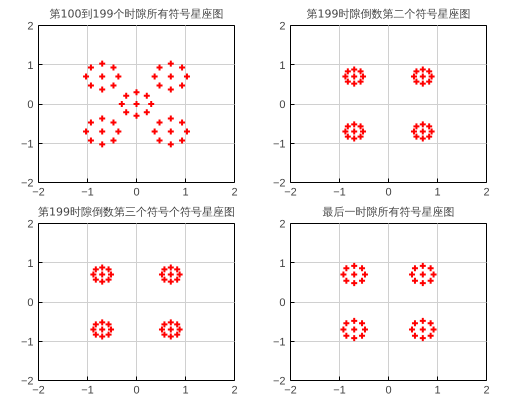 This screenshot has width=511, height=402. Describe the element at coordinates (136, 212) in the screenshot. I see `chart-title: 第199时隙倒数第三个符号个符号星座图` at that location.